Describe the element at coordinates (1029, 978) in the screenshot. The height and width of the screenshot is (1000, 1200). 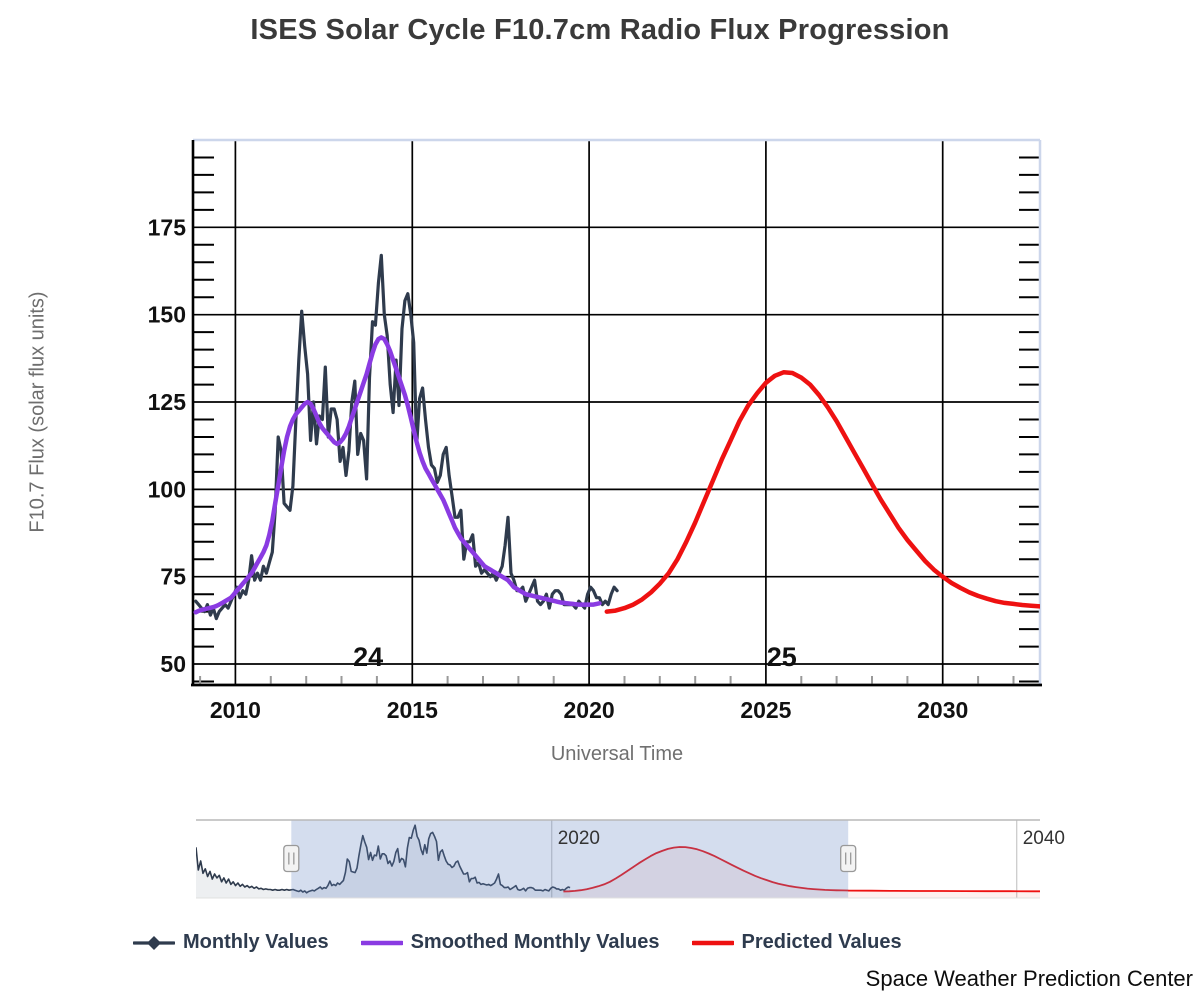
I see `credit-text: Space Weather Prediction Center` at that location.